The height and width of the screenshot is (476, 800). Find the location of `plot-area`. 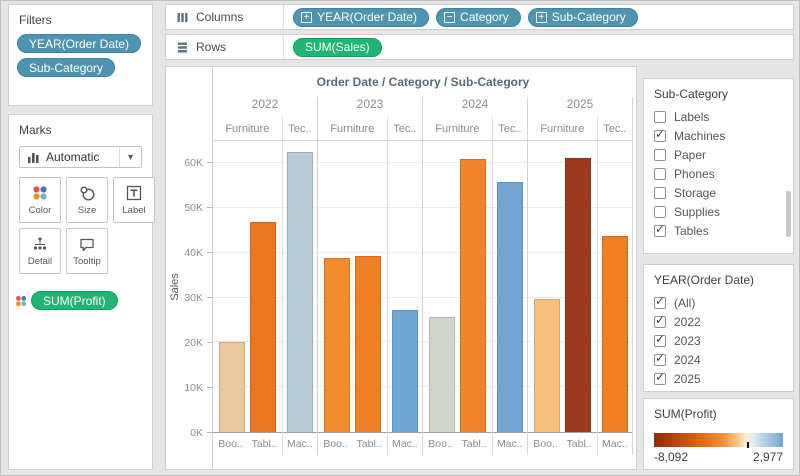

plot-area is located at coordinates (299, 287).